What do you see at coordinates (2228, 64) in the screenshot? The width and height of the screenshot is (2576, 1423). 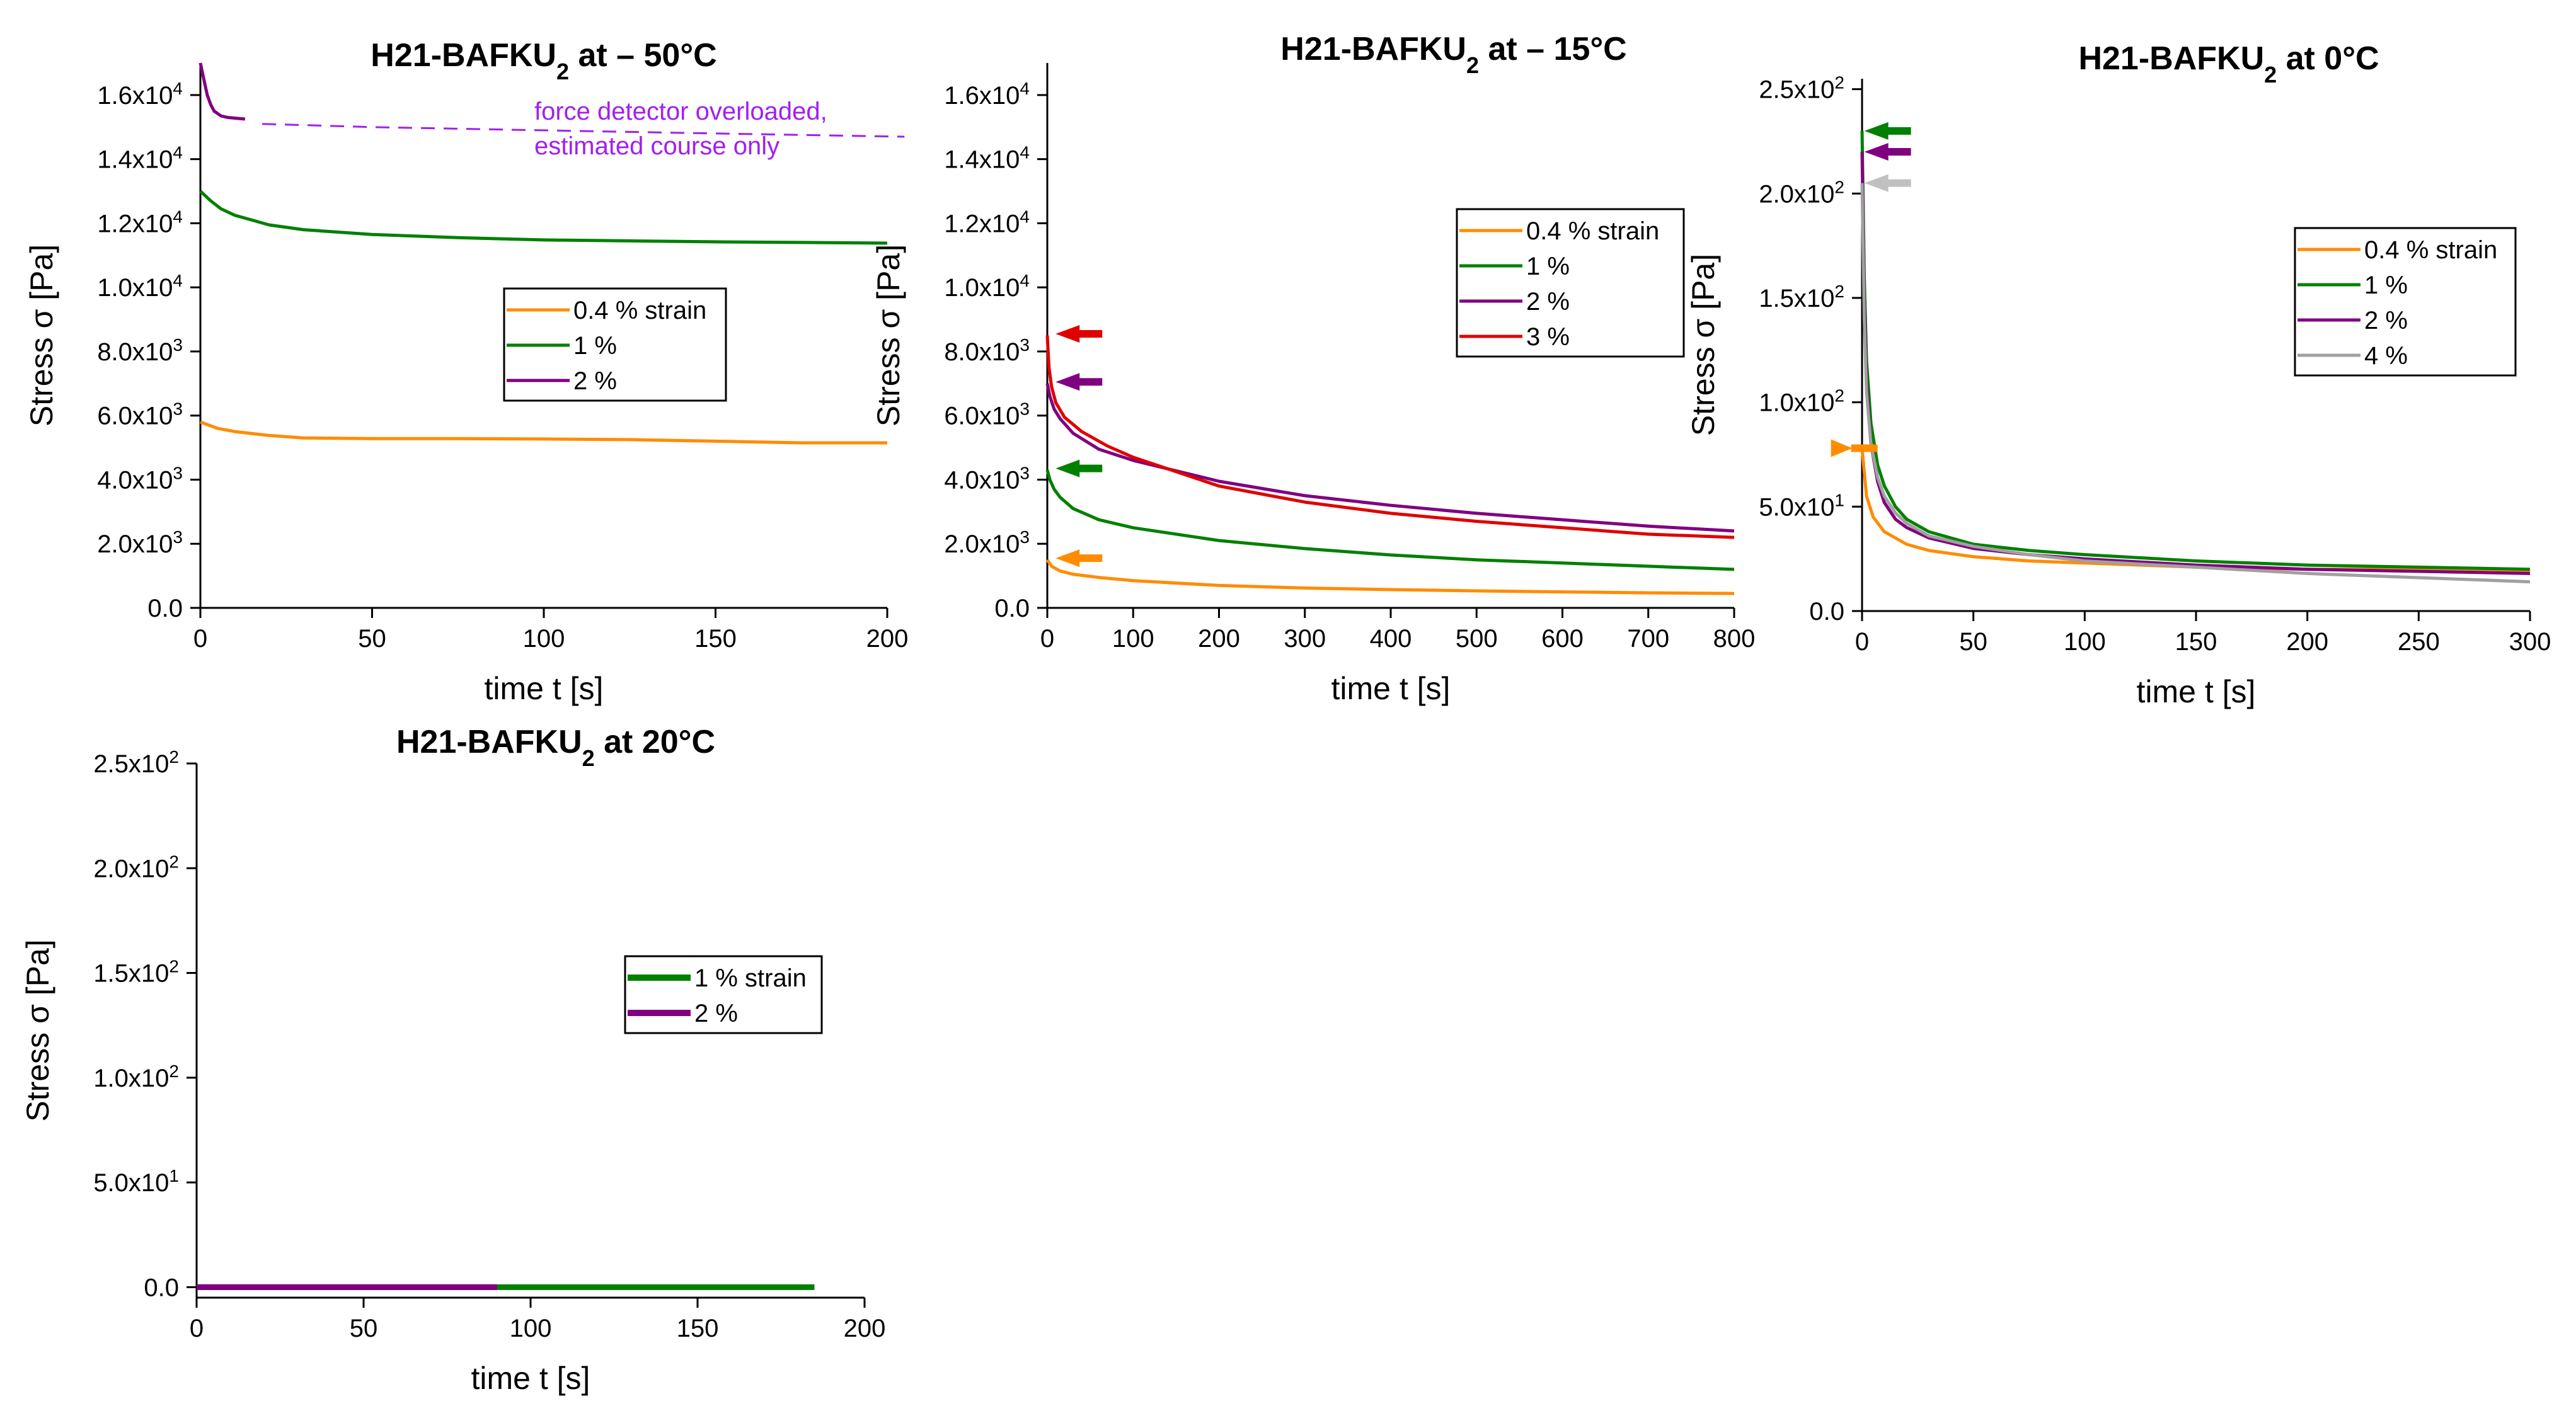 I see `chart-title: H21-BAFKU2 at 0°C` at bounding box center [2228, 64].